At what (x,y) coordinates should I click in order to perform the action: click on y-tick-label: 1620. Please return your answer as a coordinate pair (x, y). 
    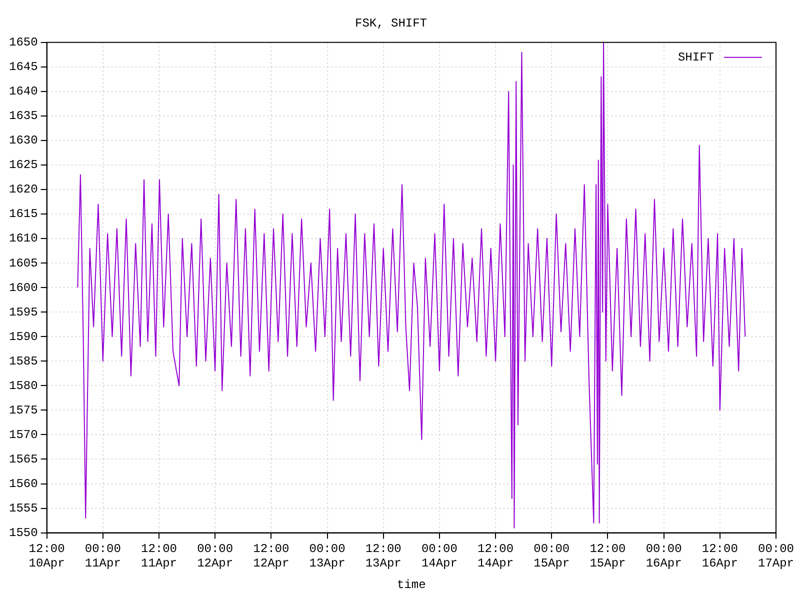
    Looking at the image, I should click on (23, 189).